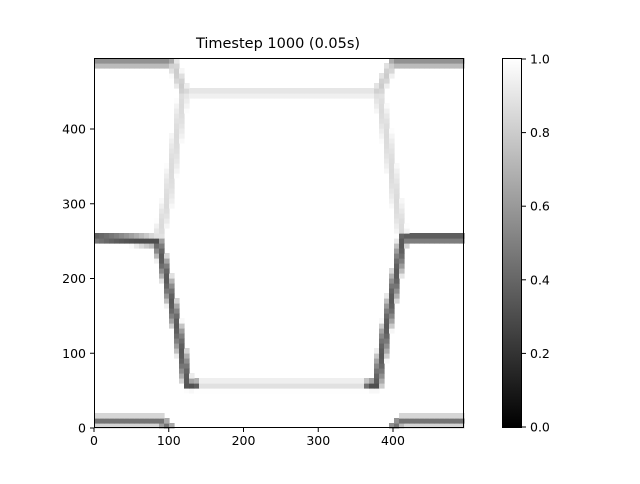 This screenshot has width=640, height=484. What do you see at coordinates (169, 440) in the screenshot?
I see `x-tick-label: 100` at bounding box center [169, 440].